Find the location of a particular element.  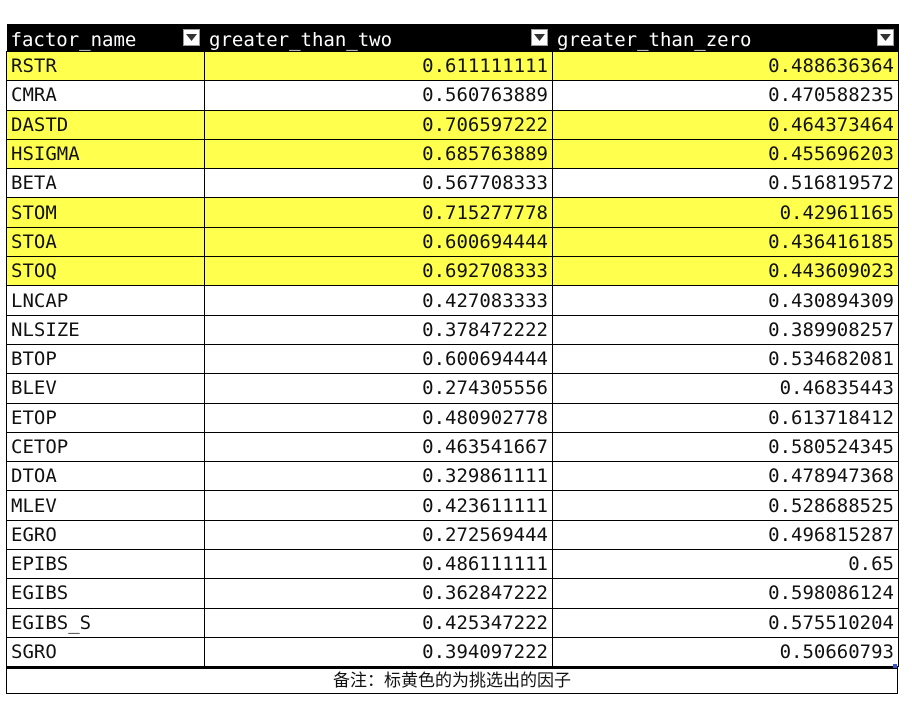

table-row: EGRO 0.272569444 0.496815287 is located at coordinates (452, 535).